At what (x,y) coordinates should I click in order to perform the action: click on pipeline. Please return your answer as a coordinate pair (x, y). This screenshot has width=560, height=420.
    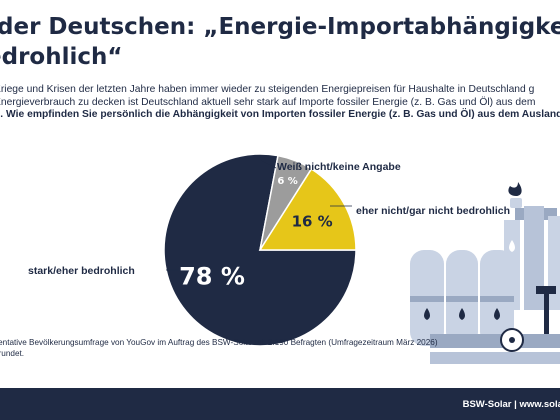
    Looking at the image, I should click on (495, 325).